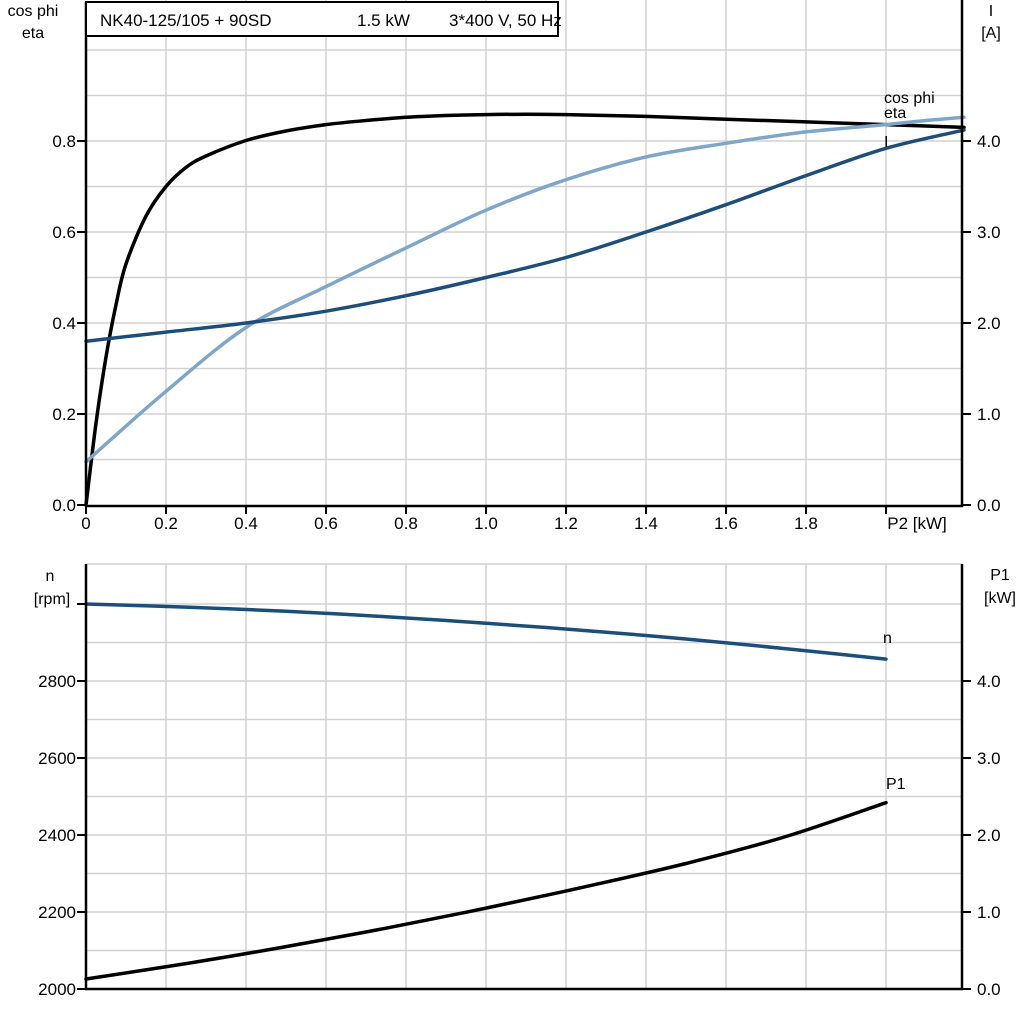  What do you see at coordinates (486, 523) in the screenshot?
I see `top-x-tick-label: 1.0` at bounding box center [486, 523].